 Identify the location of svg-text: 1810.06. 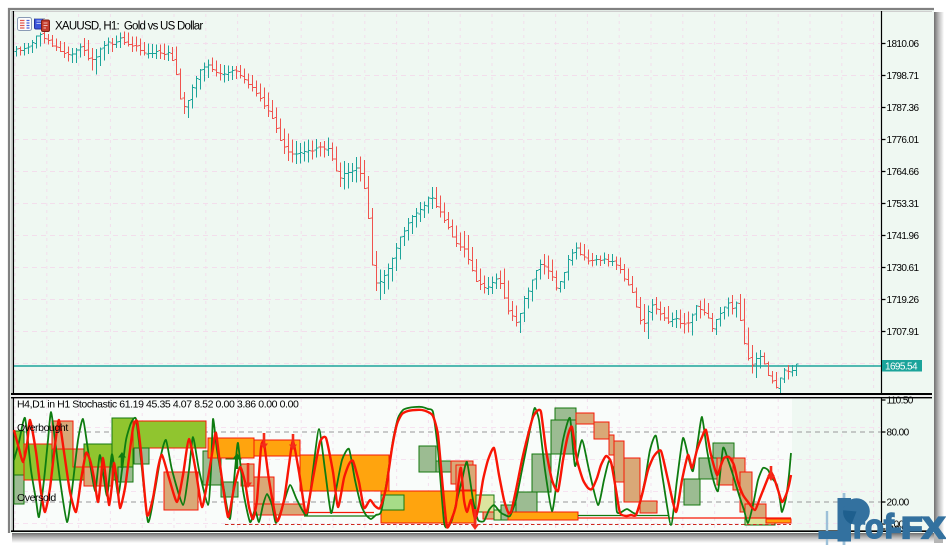
(903, 44).